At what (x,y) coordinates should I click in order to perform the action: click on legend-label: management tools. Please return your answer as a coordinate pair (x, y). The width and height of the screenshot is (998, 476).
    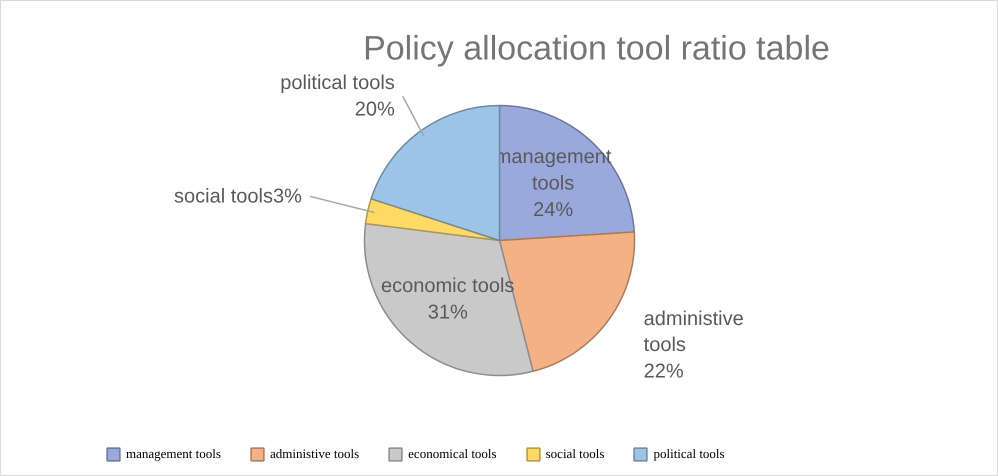
    Looking at the image, I should click on (173, 454).